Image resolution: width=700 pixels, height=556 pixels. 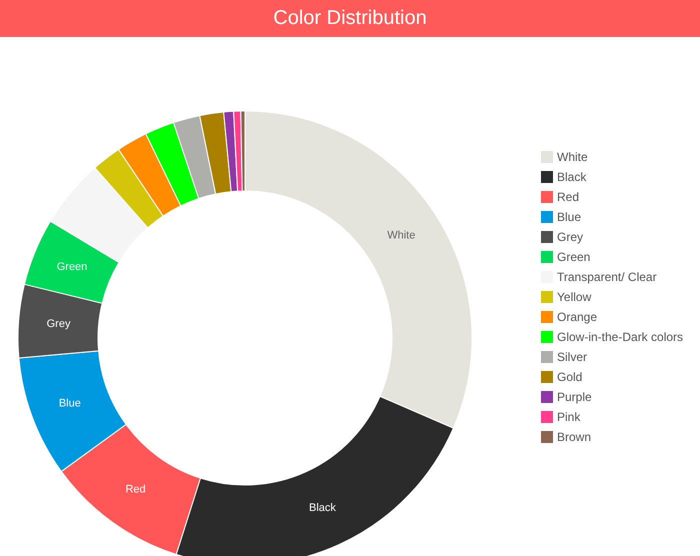 I want to click on legend-label: Red, so click(x=568, y=197).